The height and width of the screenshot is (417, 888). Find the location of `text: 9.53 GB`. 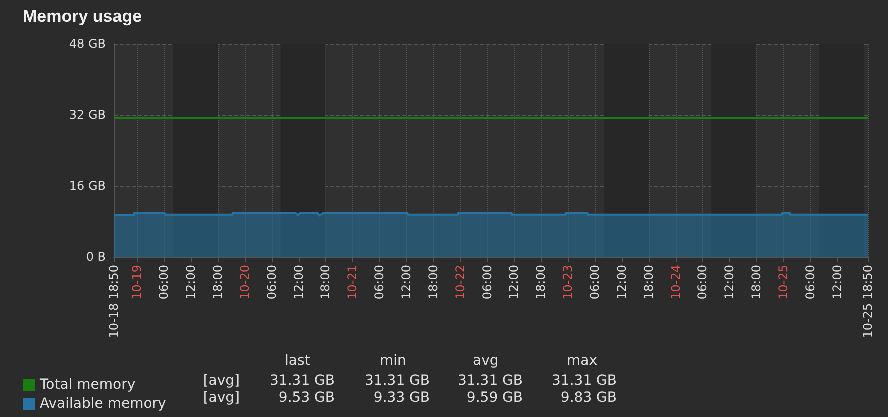

text: 9.53 GB is located at coordinates (307, 398).